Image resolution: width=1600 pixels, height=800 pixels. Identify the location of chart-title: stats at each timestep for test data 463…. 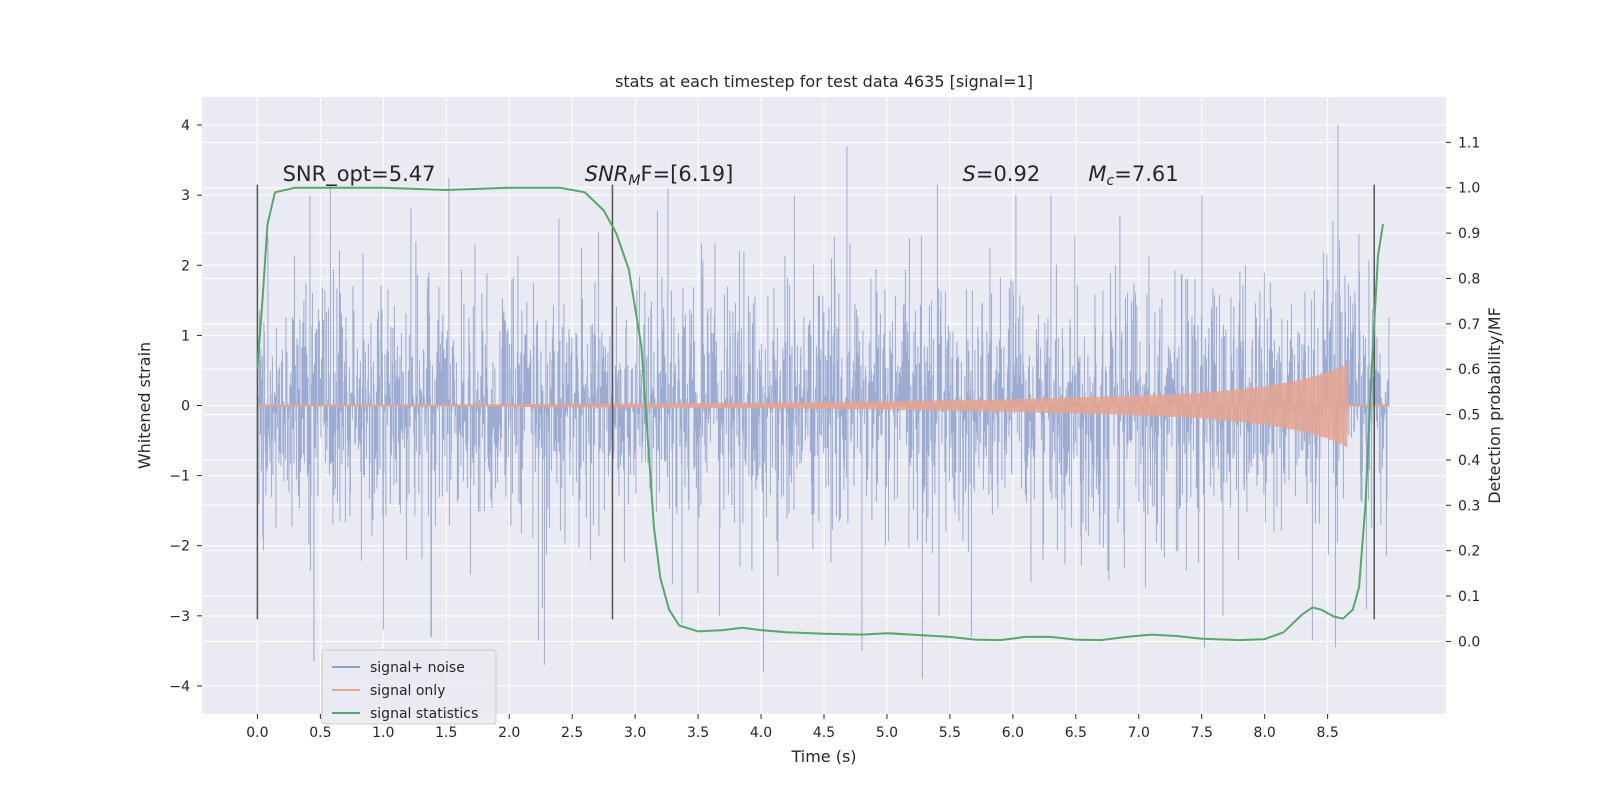
(824, 81).